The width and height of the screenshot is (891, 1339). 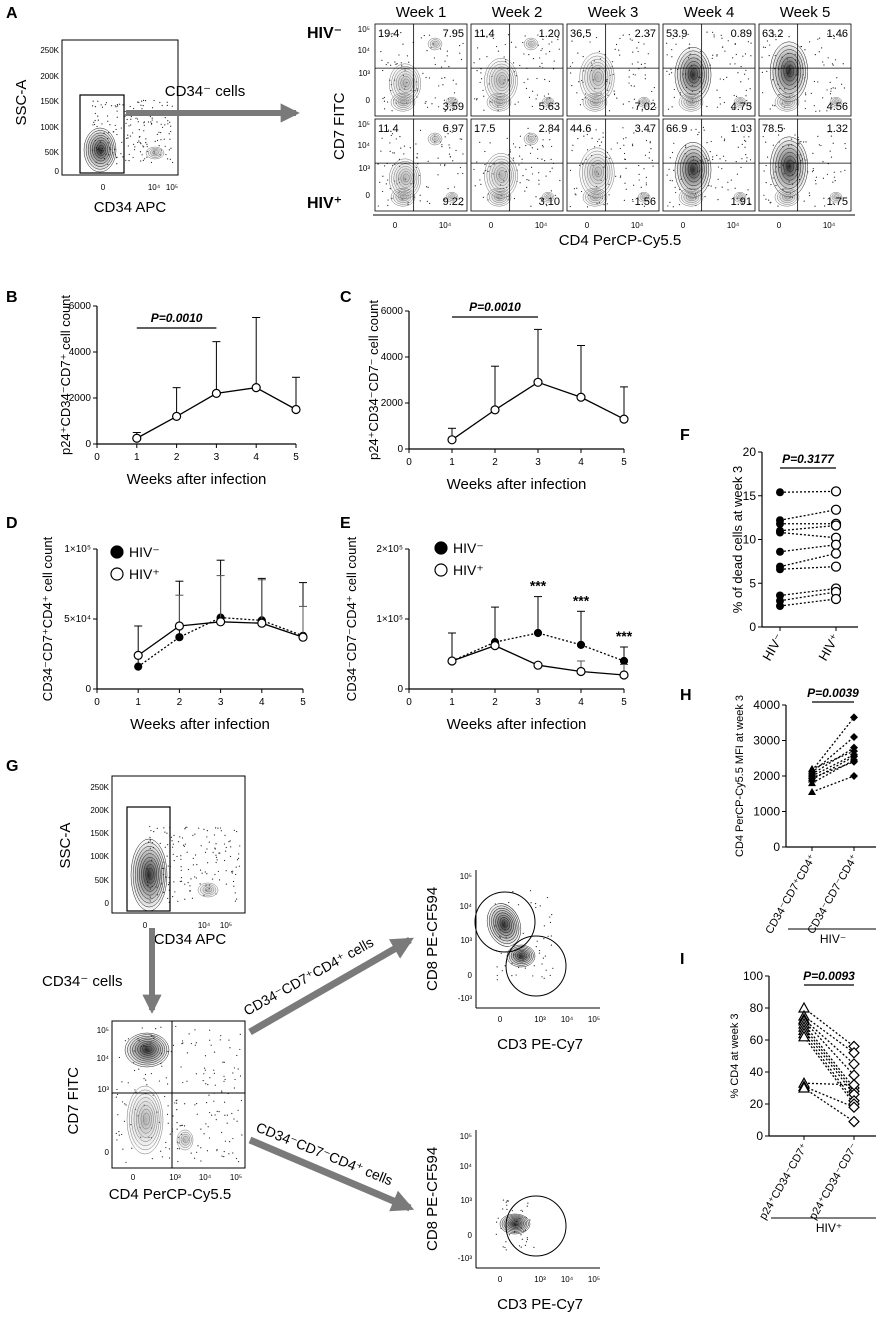 I want to click on y-tick-label: 5, so click(x=752, y=583).